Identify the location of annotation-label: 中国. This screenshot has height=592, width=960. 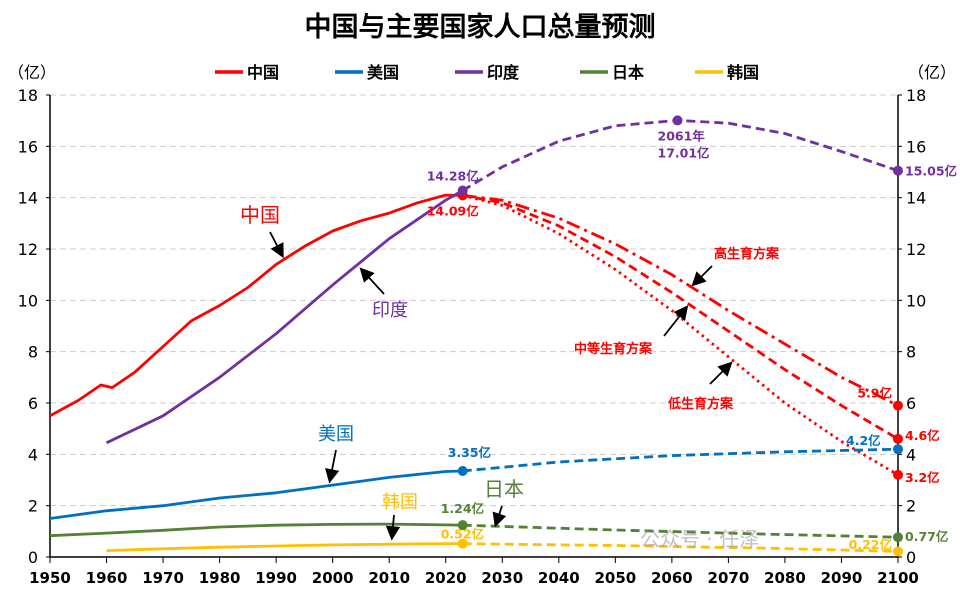
(260, 215).